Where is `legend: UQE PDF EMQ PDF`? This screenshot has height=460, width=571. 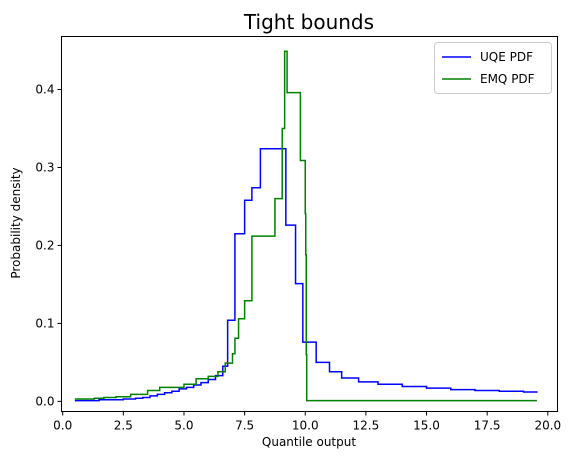 legend: UQE PDF EMQ PDF is located at coordinates (493, 68).